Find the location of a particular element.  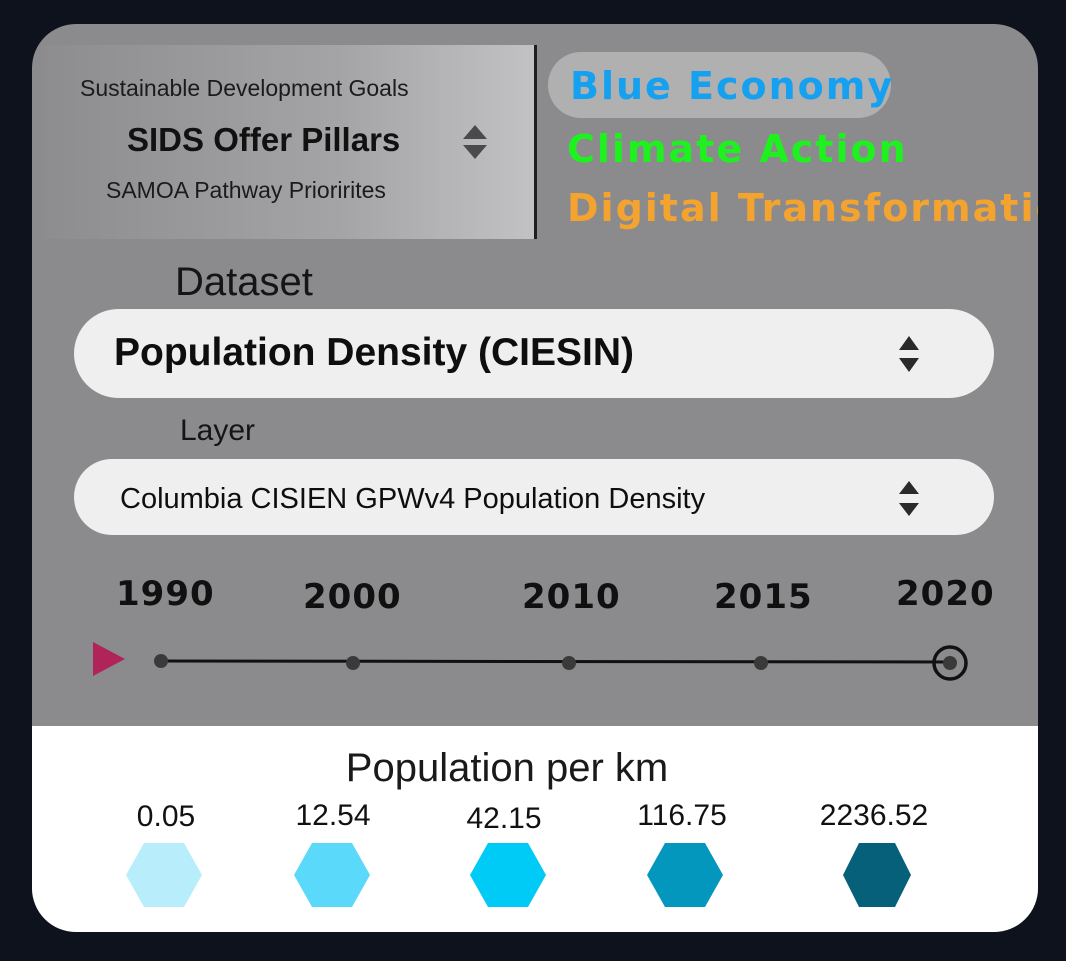

year-label-1990: 1990 is located at coordinates (165, 594).